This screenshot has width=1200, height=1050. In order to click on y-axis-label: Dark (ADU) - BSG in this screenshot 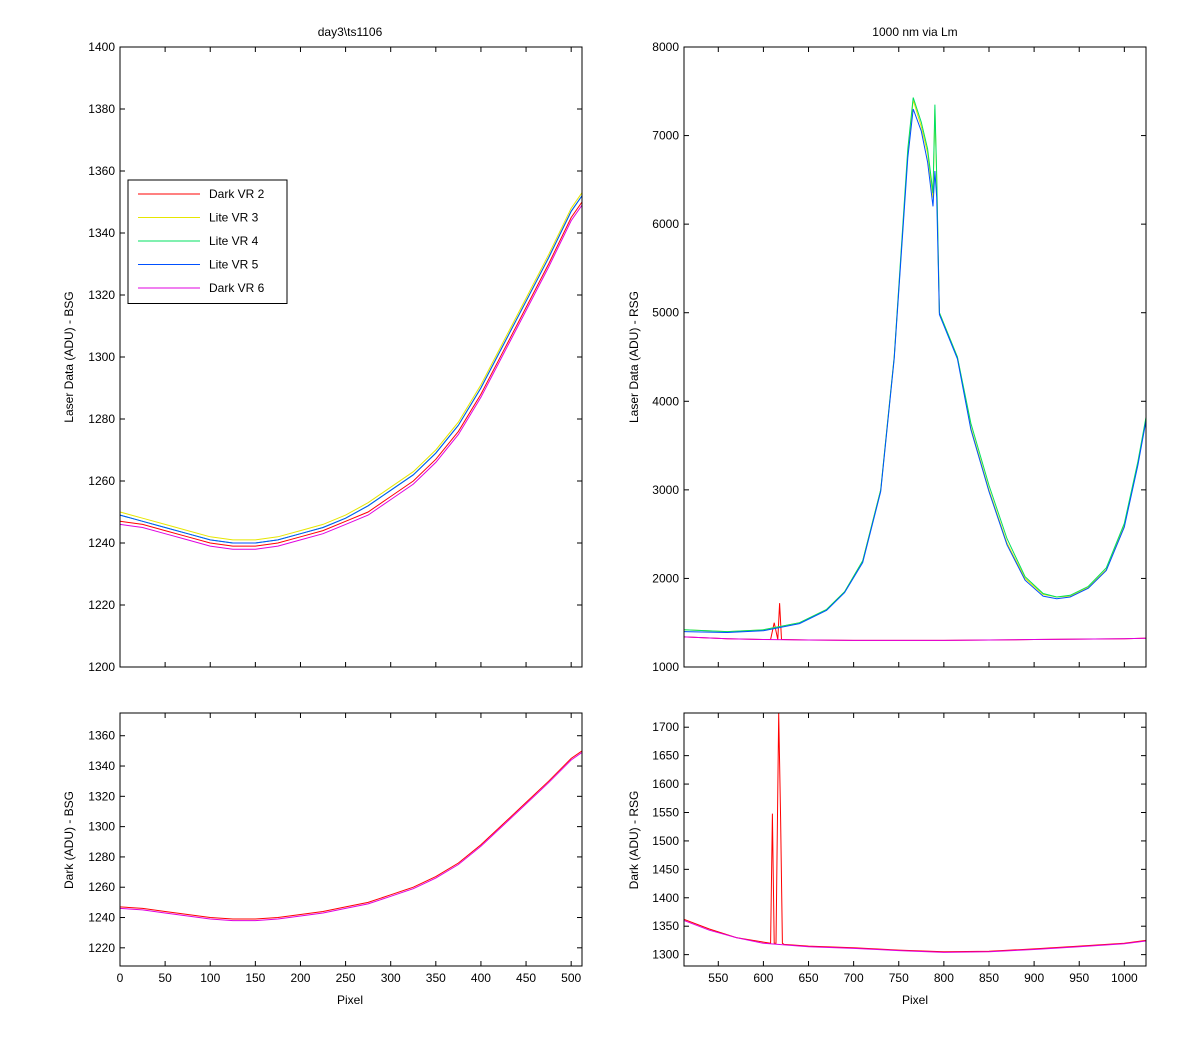, I will do `click(69, 840)`.